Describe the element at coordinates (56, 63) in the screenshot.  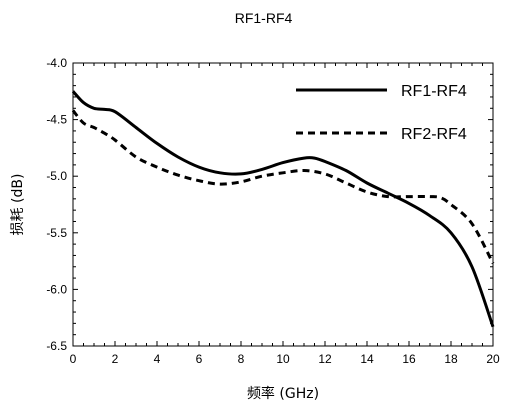
I see `y-tick-label: -4.0` at that location.